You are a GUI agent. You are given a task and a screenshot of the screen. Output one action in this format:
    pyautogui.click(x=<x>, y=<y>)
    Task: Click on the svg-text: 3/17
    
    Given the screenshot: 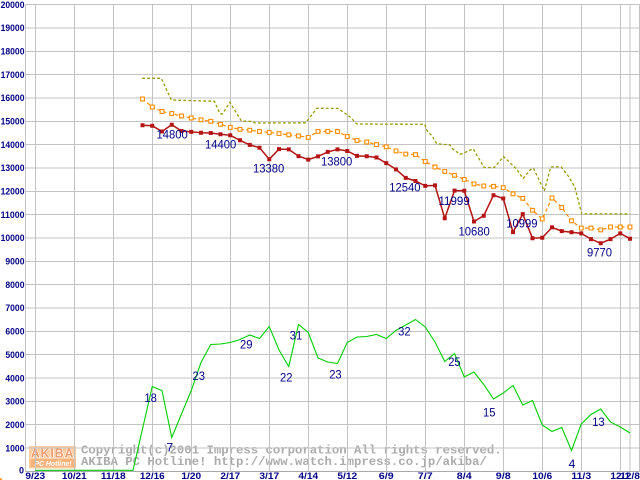 What is the action you would take?
    pyautogui.click(x=269, y=475)
    